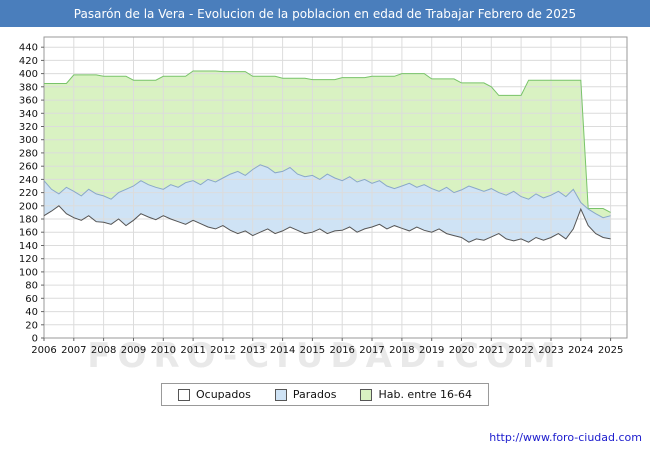  Describe the element at coordinates (327, 224) in the screenshot. I see `line-ocupados` at that location.